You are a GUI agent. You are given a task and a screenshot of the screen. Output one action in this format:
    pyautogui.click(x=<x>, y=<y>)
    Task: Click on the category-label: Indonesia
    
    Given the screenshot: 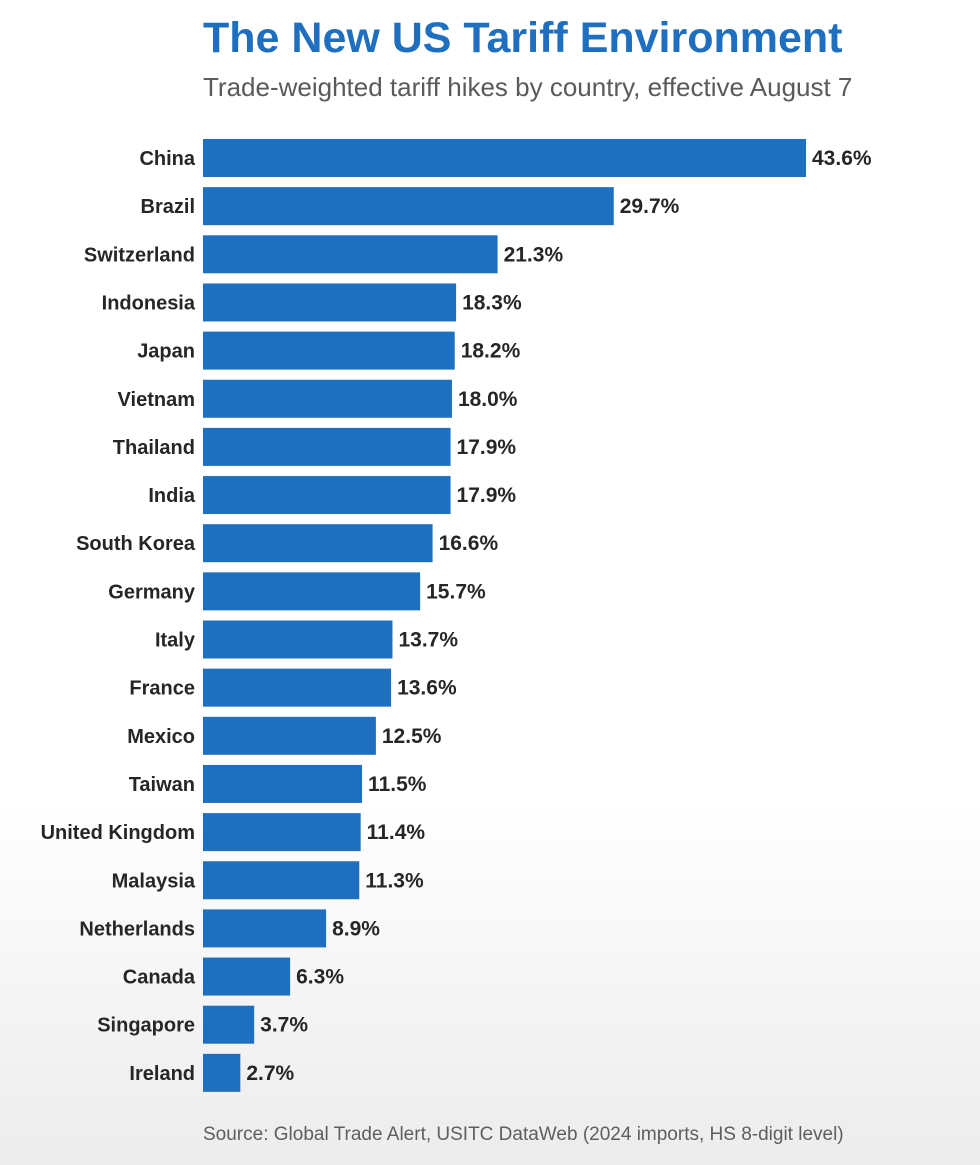 What is the action you would take?
    pyautogui.click(x=149, y=303)
    